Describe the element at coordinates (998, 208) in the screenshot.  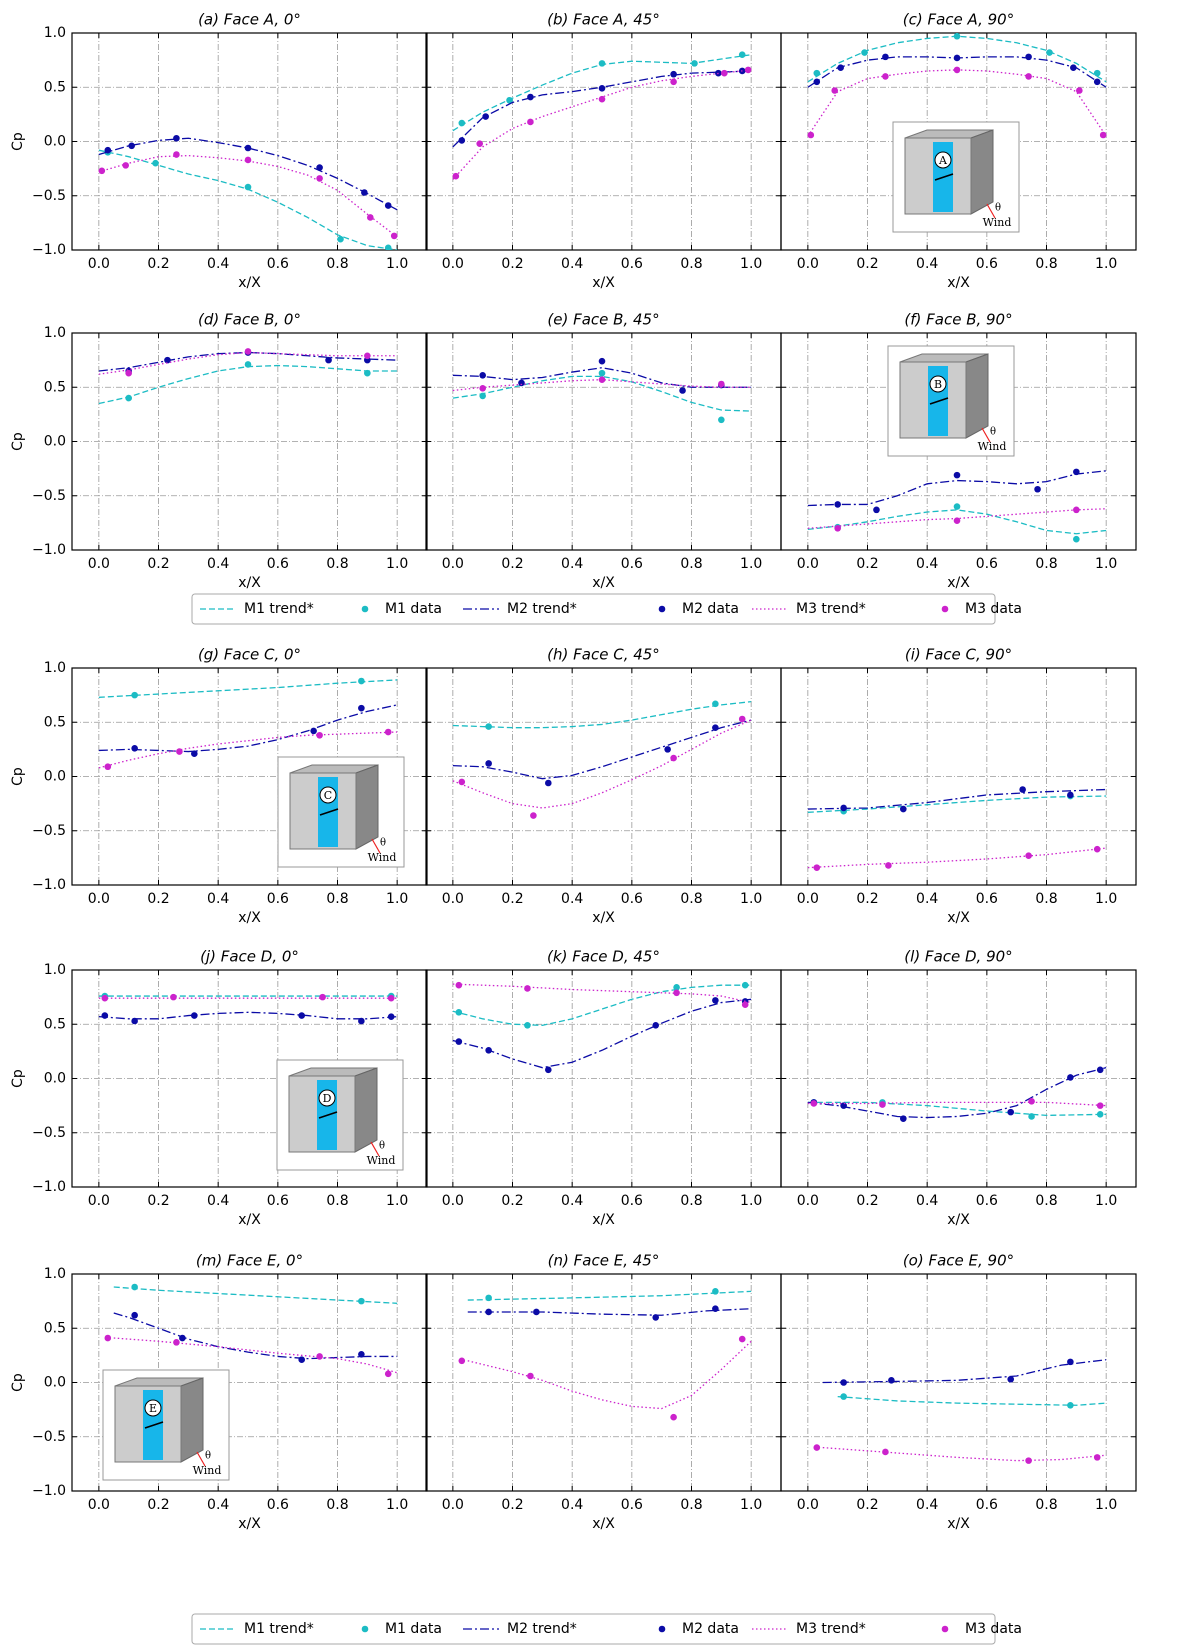
I see `wind-angle: θ` at that location.